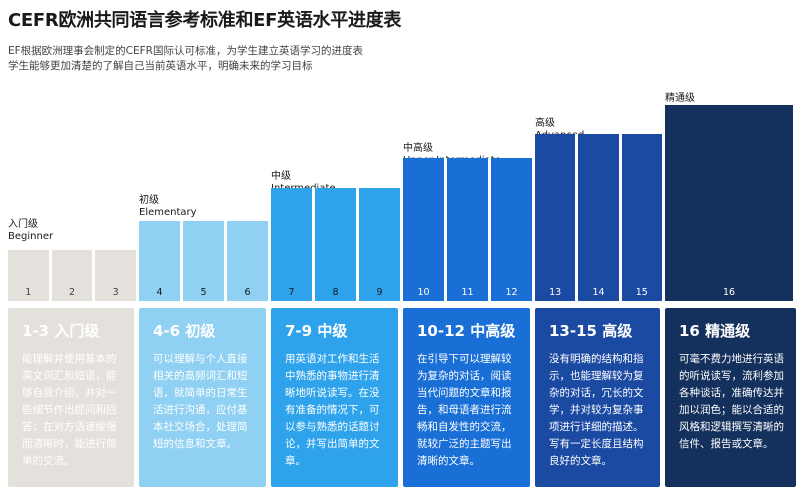 Image resolution: width=800 pixels, height=491 pixels. What do you see at coordinates (557, 217) in the screenshot?
I see `level-bar-13: 13` at bounding box center [557, 217].